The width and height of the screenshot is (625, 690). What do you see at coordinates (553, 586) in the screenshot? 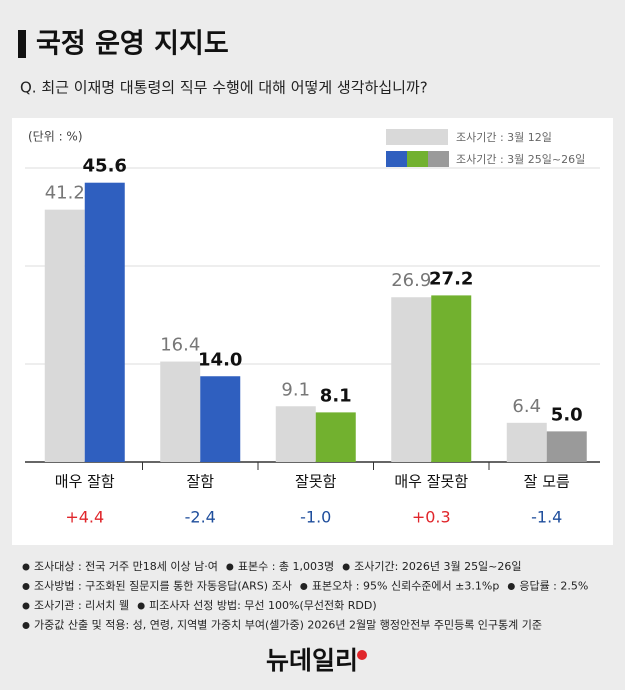
I see `note: 응답률 : 2.5%` at bounding box center [553, 586].